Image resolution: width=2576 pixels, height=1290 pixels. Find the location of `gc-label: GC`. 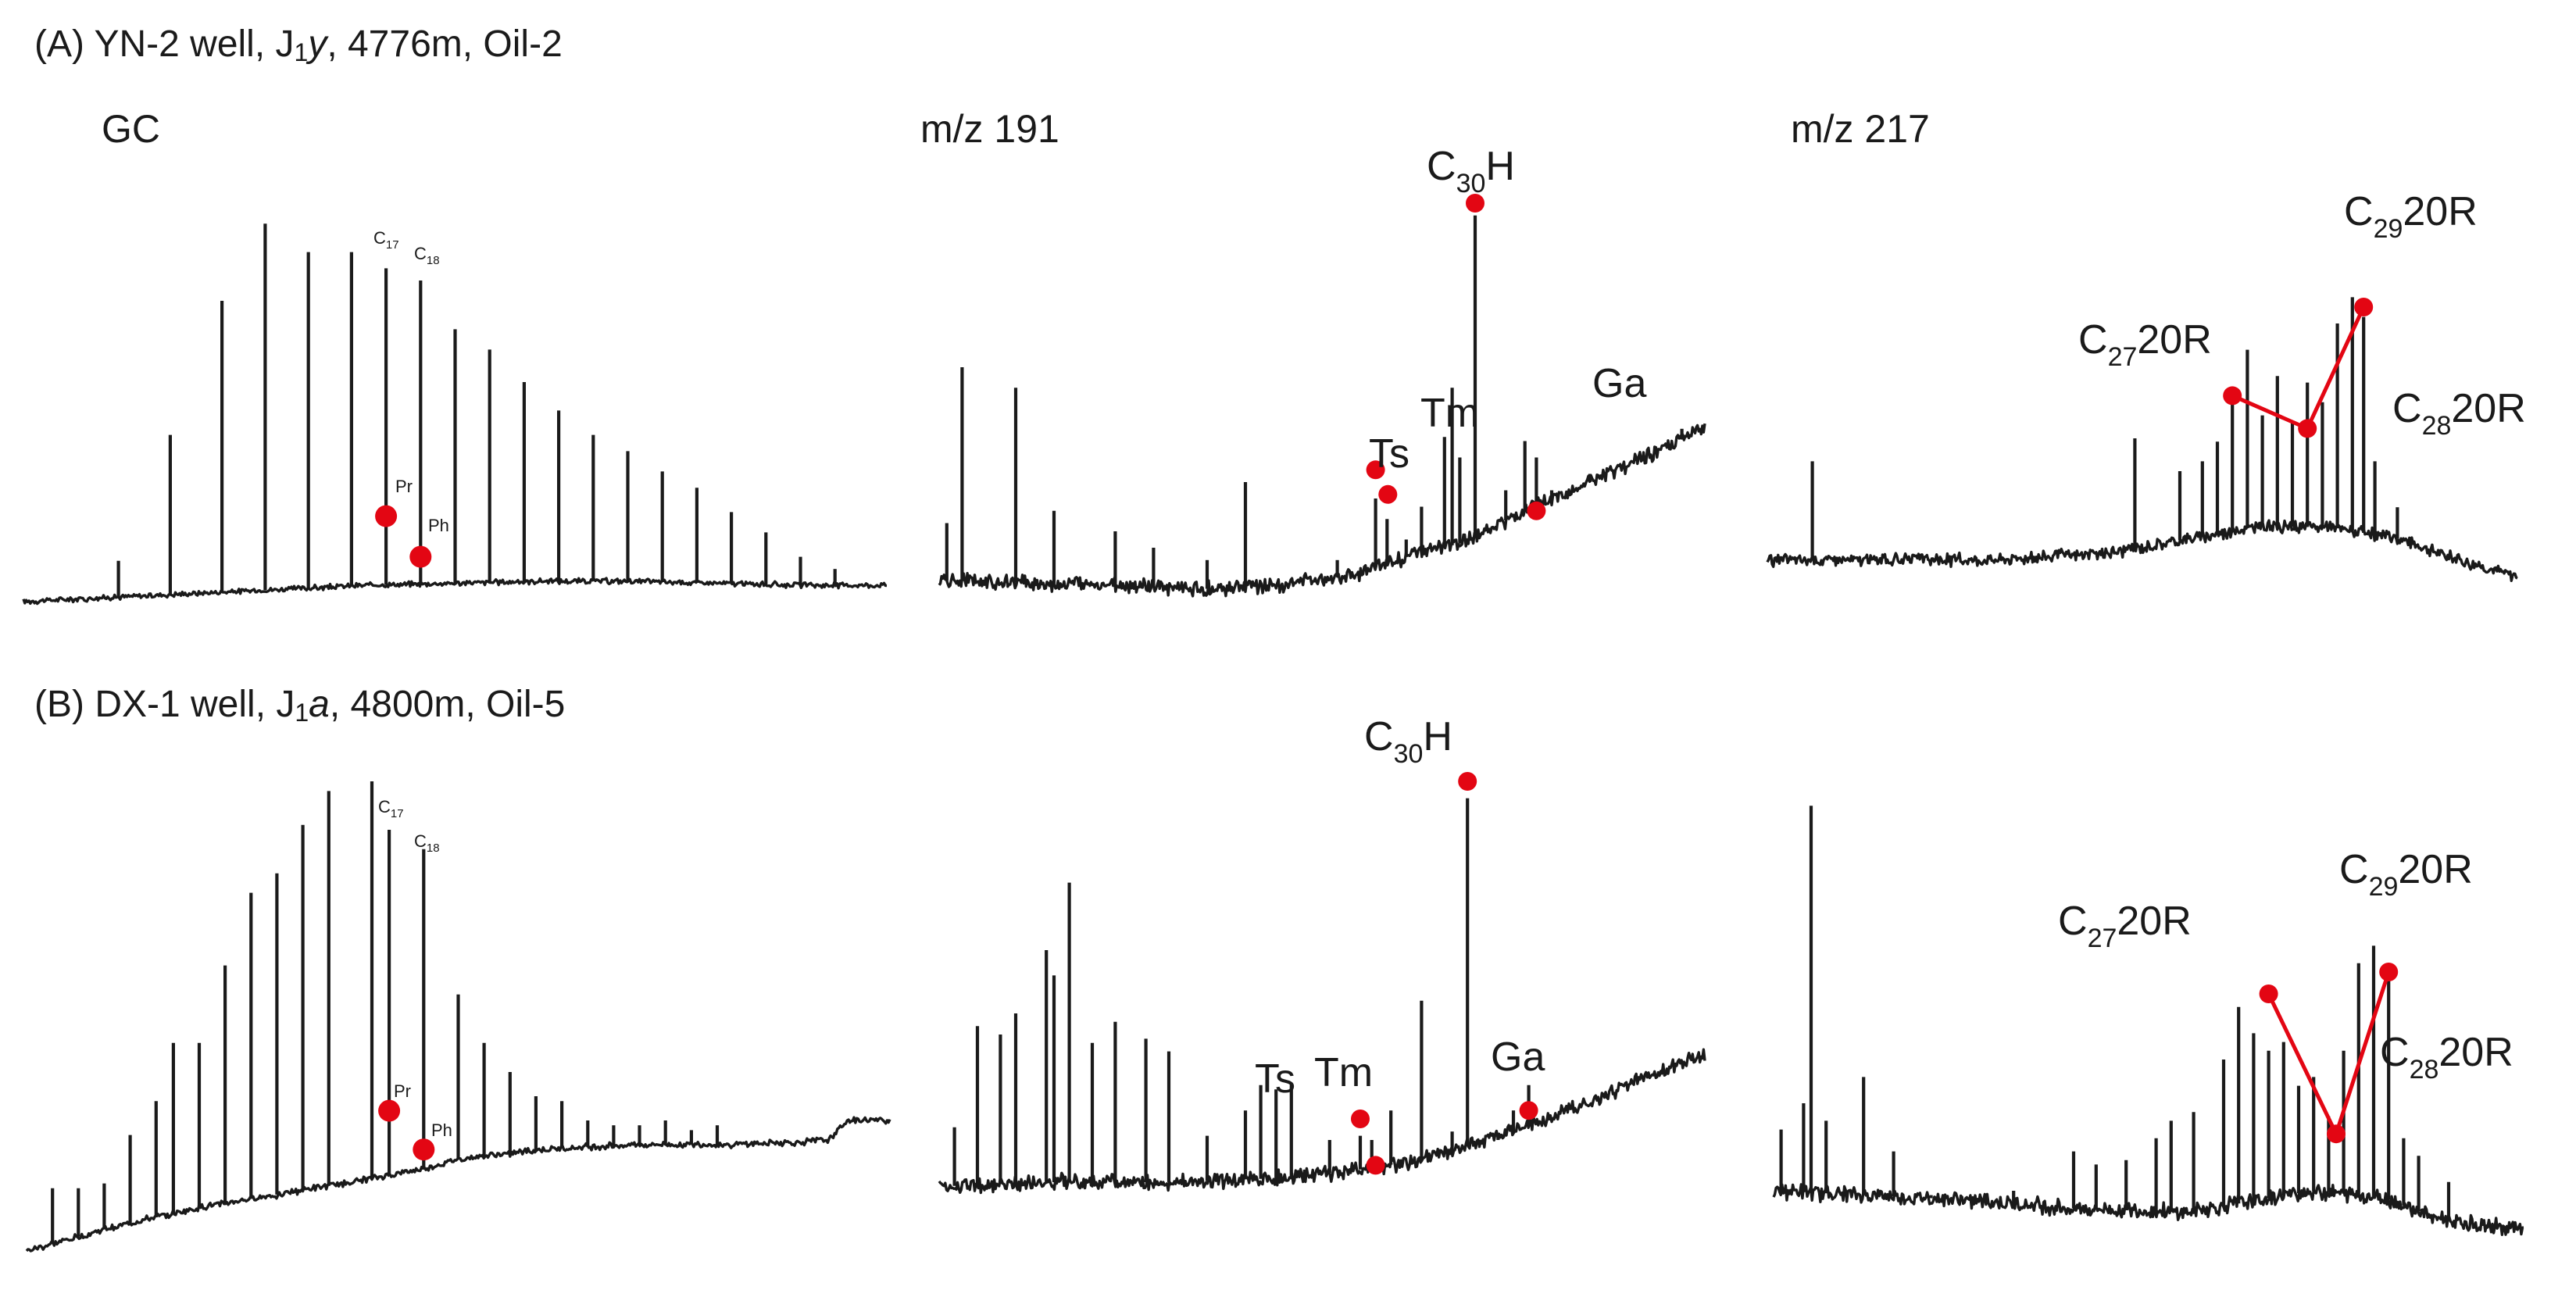

gc-label: GC is located at coordinates (131, 129).